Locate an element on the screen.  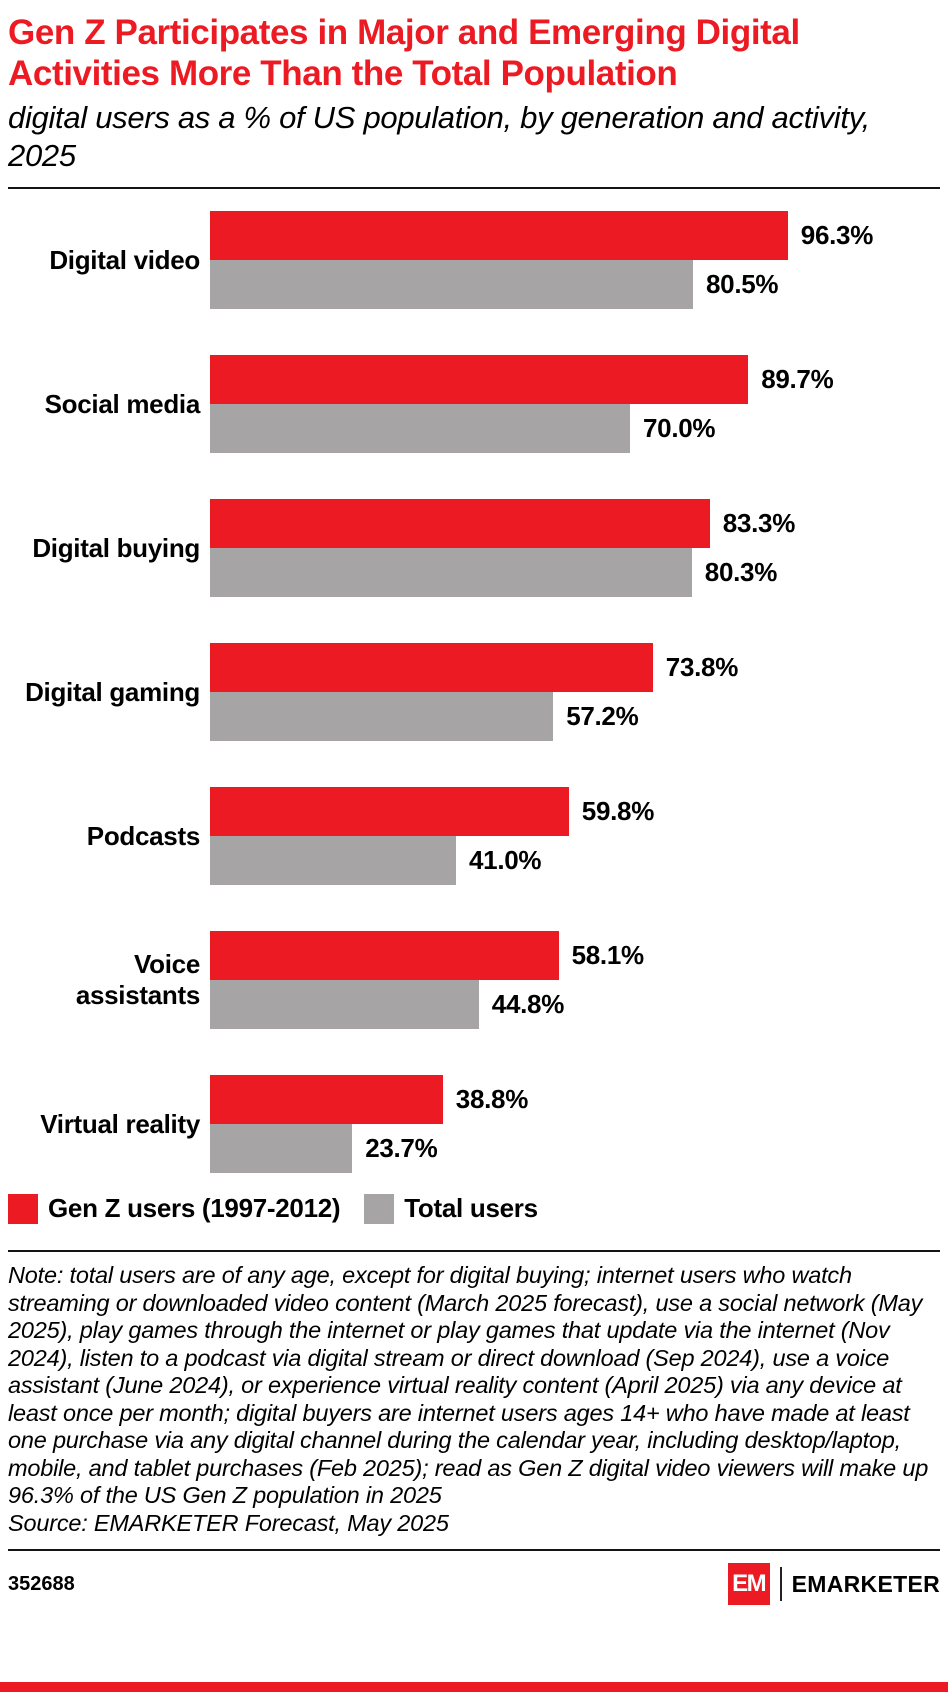
bar-group: Podcasts 59.8% 41.0% is located at coordinates (474, 836).